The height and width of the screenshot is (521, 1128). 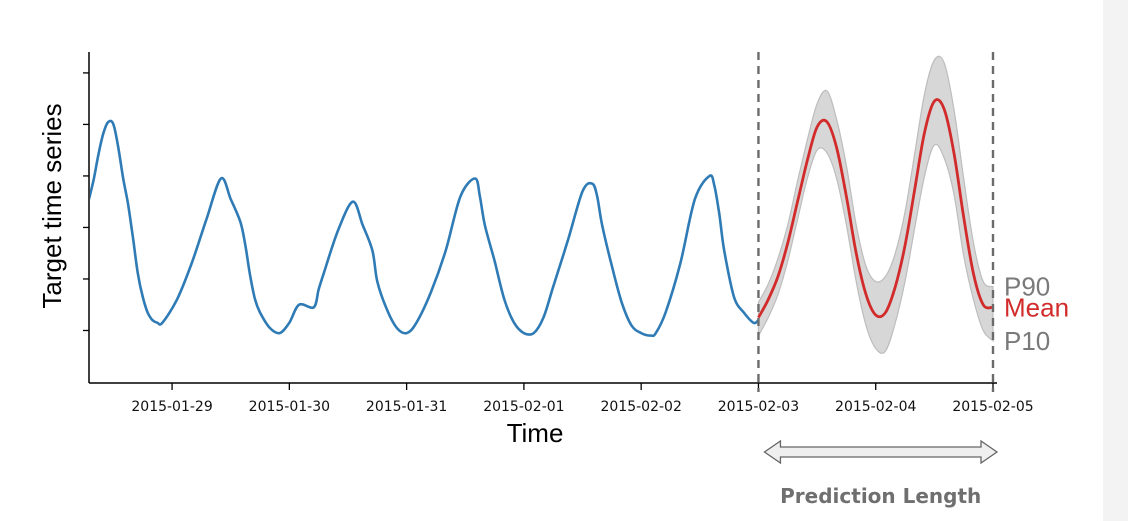 What do you see at coordinates (171, 407) in the screenshot?
I see `x-tick-label: 2015-01-29` at bounding box center [171, 407].